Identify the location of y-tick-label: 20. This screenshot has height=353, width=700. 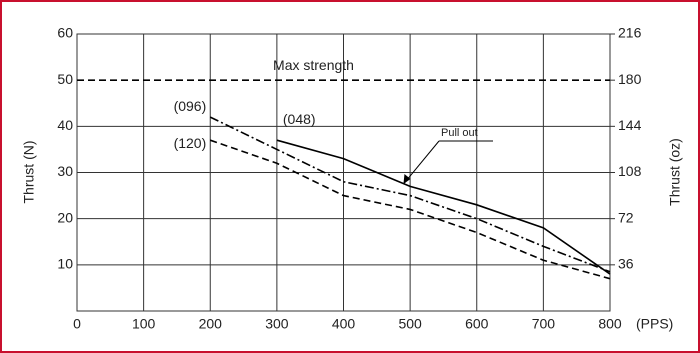
(65, 217).